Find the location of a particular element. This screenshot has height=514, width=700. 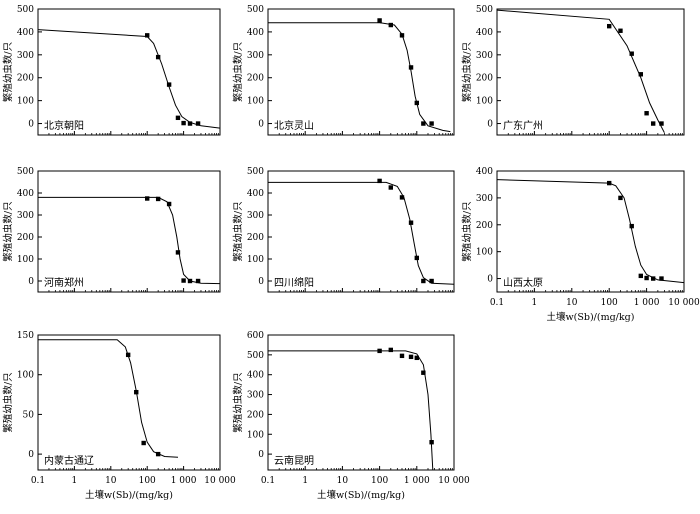

location-label: 山西太原 is located at coordinates (523, 282).